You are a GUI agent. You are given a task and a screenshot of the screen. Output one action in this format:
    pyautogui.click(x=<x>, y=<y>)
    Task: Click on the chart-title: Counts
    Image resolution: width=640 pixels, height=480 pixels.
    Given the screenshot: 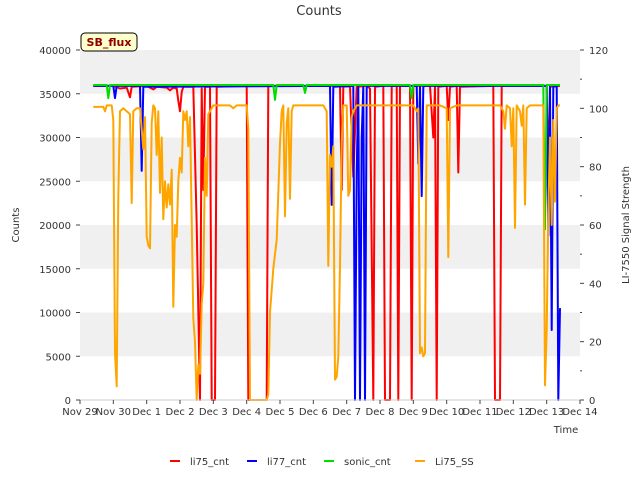 What is the action you would take?
    pyautogui.click(x=319, y=11)
    